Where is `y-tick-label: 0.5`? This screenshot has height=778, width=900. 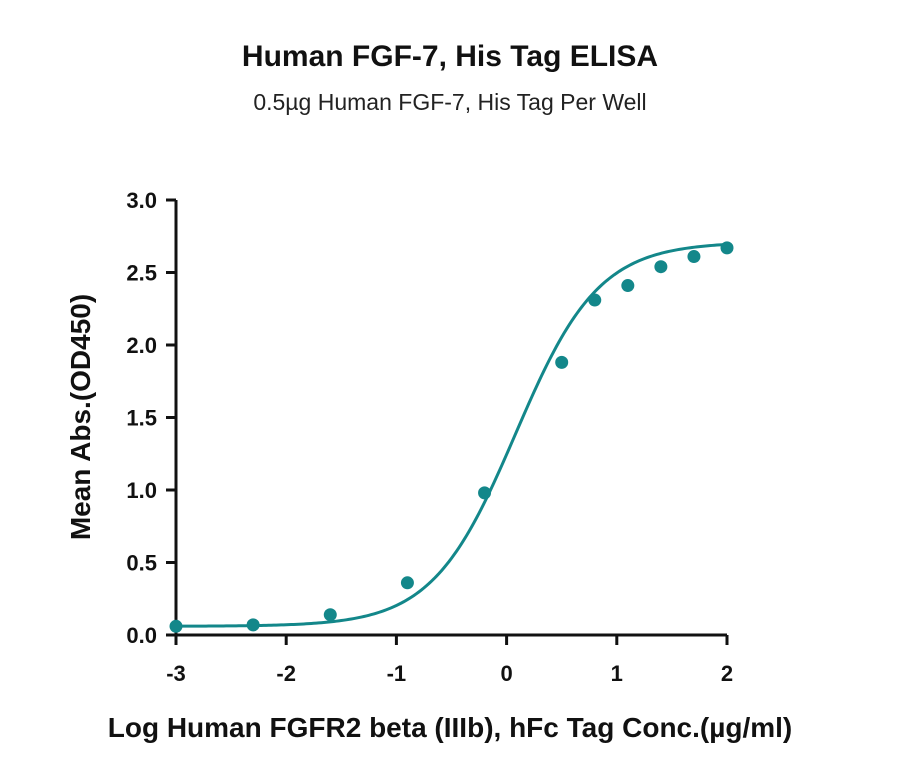
y-tick-label: 0.5 is located at coordinates (141, 563).